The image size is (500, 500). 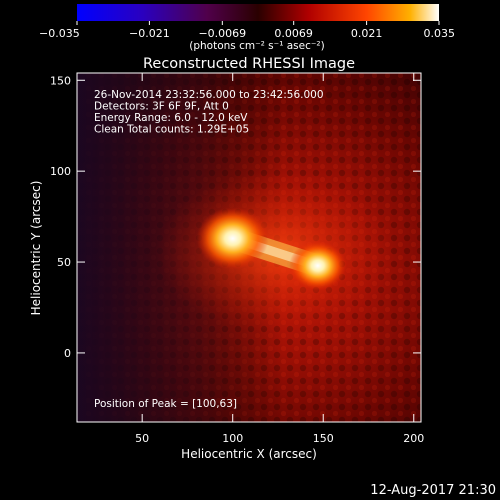 I want to click on y-tick-label: 0, so click(x=67, y=353).